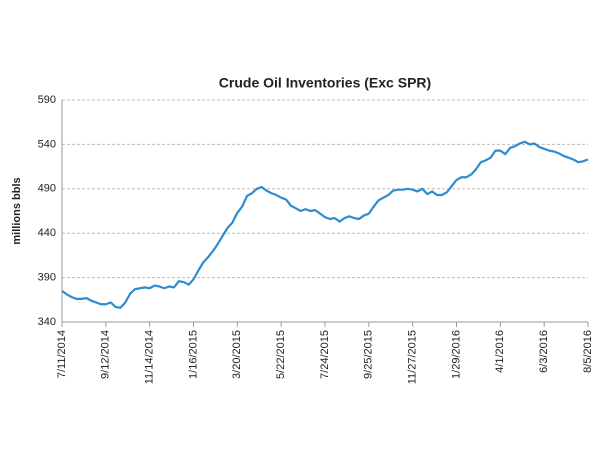 The width and height of the screenshot is (600, 466). What do you see at coordinates (325, 83) in the screenshot?
I see `chart-title: Crude Oil Inventories (Exc SPR)` at bounding box center [325, 83].